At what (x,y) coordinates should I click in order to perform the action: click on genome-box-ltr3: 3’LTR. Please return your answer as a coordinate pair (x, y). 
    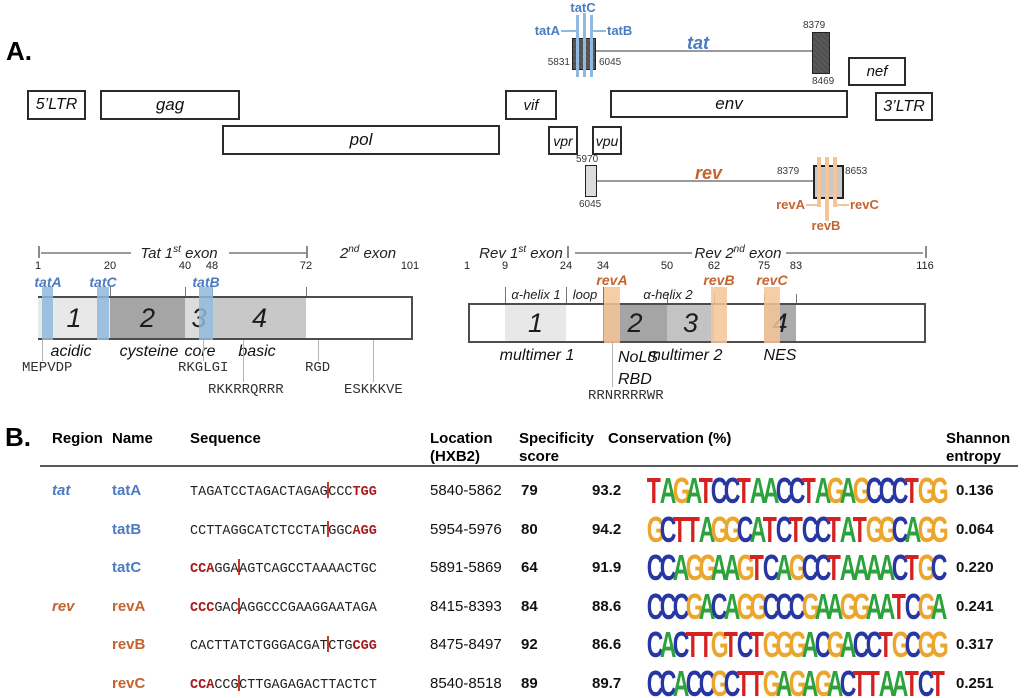
    Looking at the image, I should click on (904, 106).